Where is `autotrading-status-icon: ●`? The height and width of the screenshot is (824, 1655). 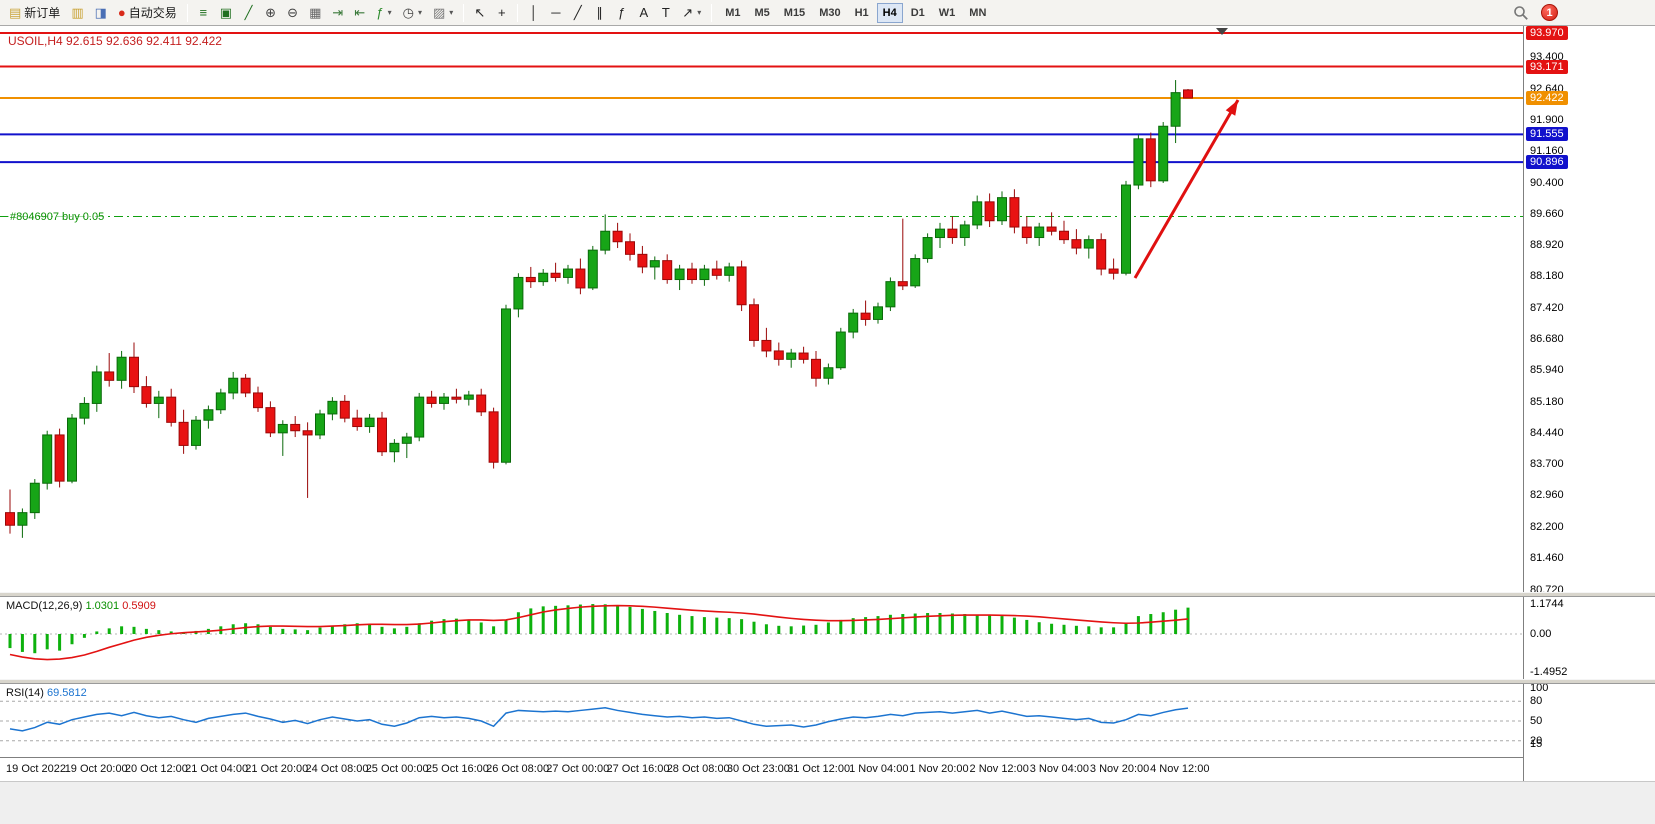 autotrading-status-icon: ● is located at coordinates (121, 12).